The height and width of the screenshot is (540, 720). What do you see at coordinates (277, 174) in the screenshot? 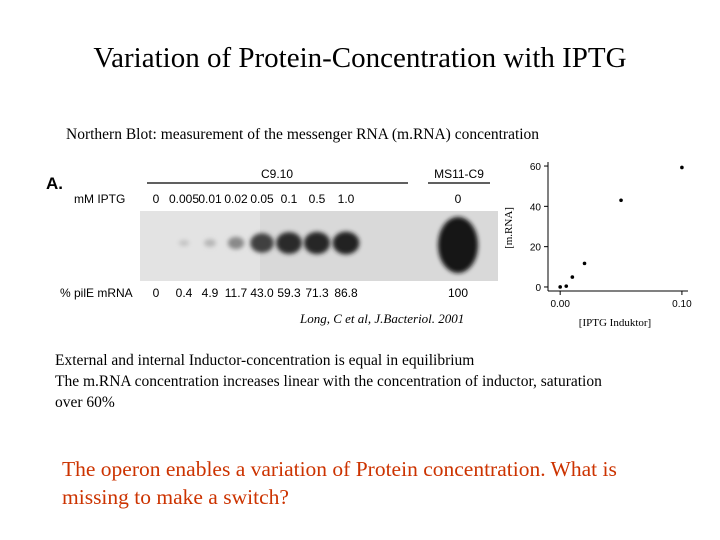
I see `group-label-c910: C9.10` at bounding box center [277, 174].